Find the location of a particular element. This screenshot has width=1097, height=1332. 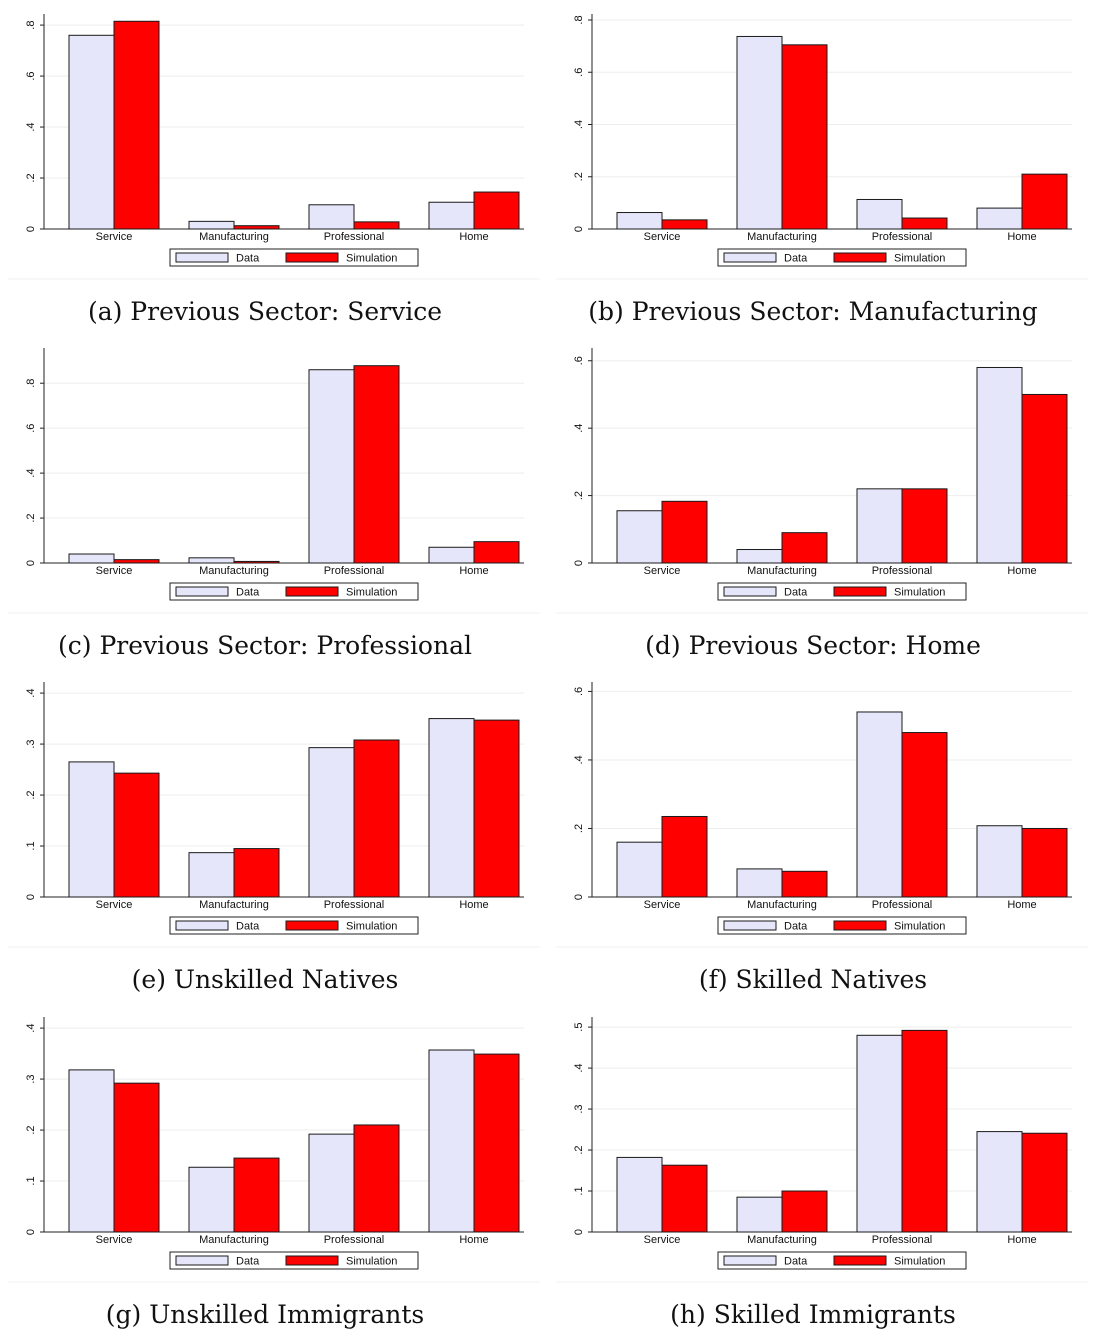

y-tick-label: 0 is located at coordinates (31, 897).